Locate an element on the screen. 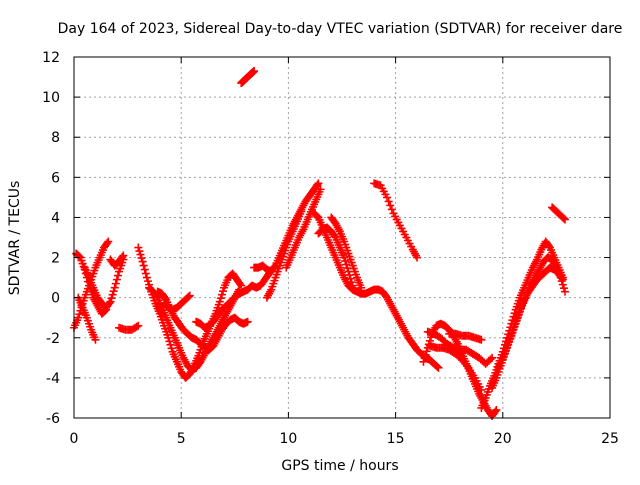  y-tick-label: 10 is located at coordinates (51, 98).